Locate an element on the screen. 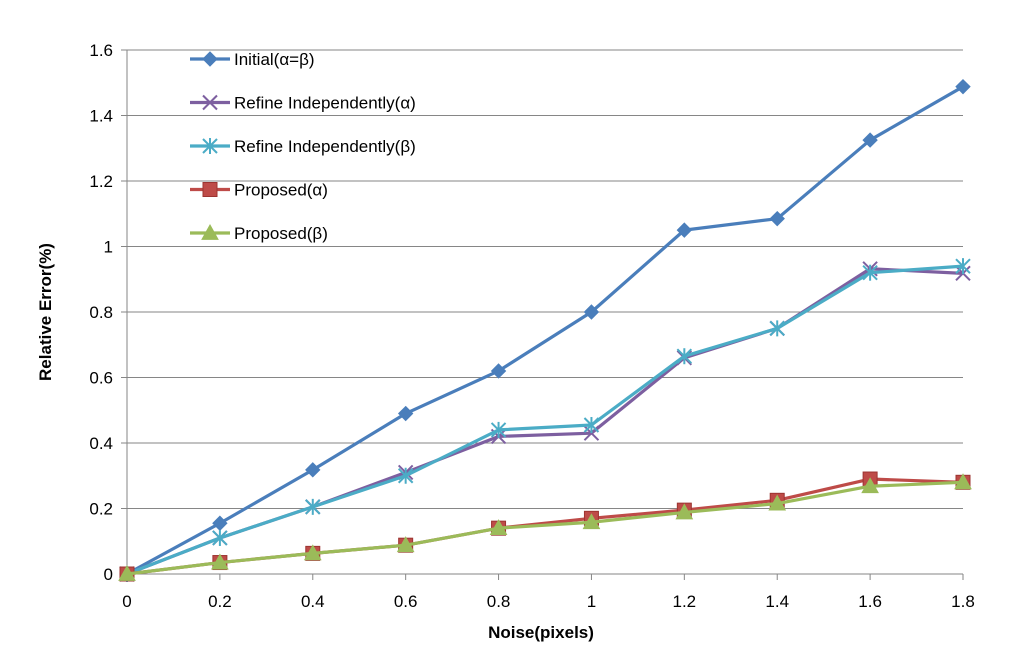  y-tick-label: 0.4 is located at coordinates (101, 443).